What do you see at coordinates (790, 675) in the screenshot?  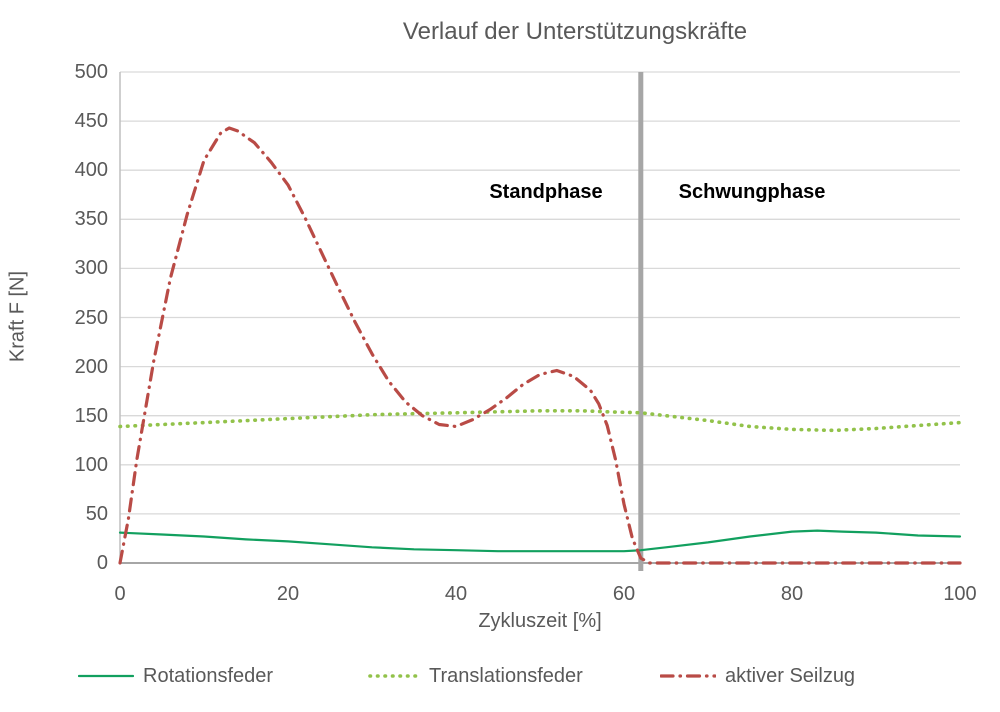 I see `legend-label: aktiver Seilzug` at bounding box center [790, 675].